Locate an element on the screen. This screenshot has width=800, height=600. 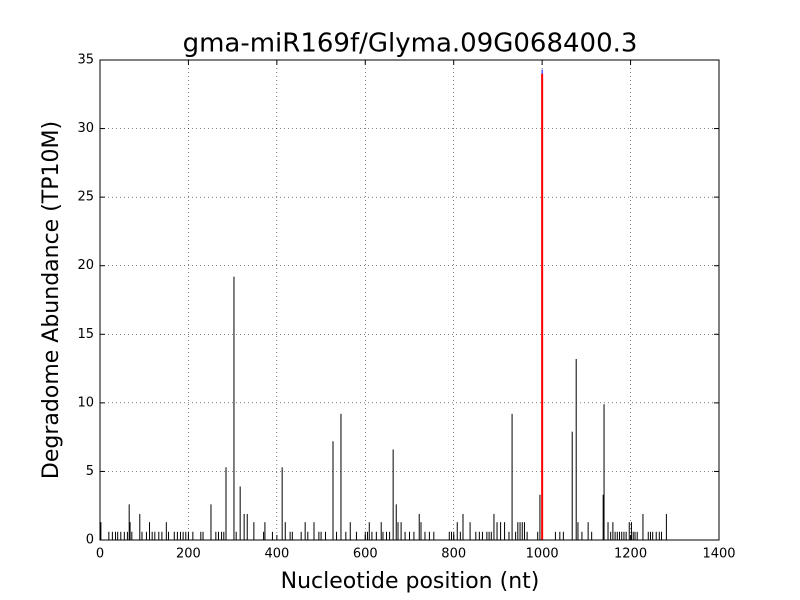
x-tick-label: 1000 is located at coordinates (542, 554).